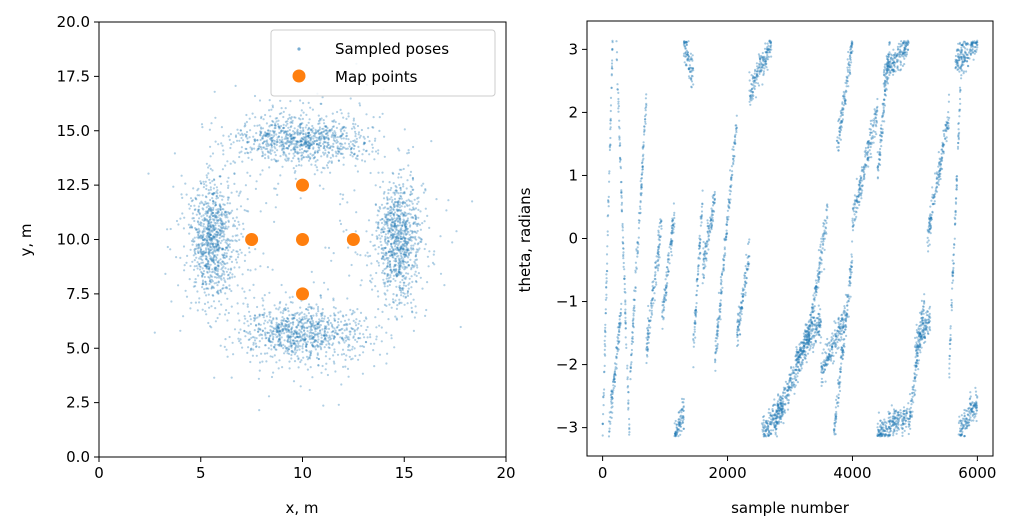  What do you see at coordinates (302, 239) in the screenshot?
I see `map-point` at bounding box center [302, 239].